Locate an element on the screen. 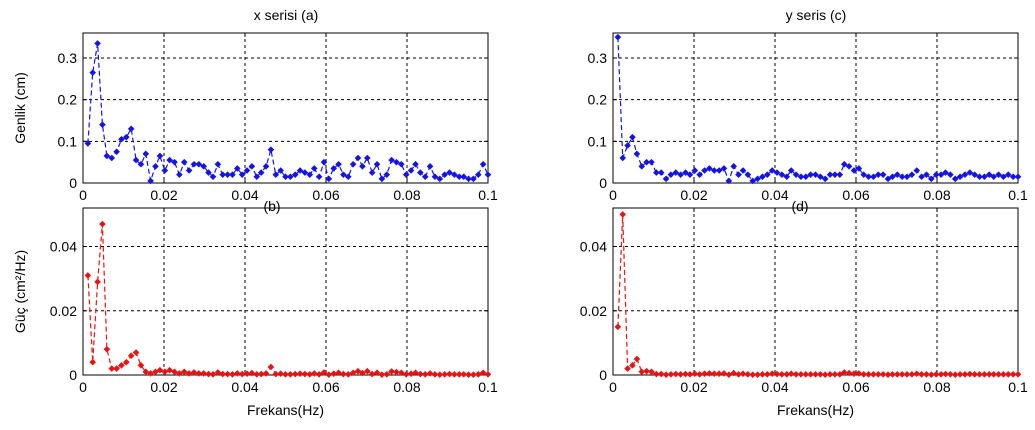  x-tick-label: 0.1 is located at coordinates (488, 387).